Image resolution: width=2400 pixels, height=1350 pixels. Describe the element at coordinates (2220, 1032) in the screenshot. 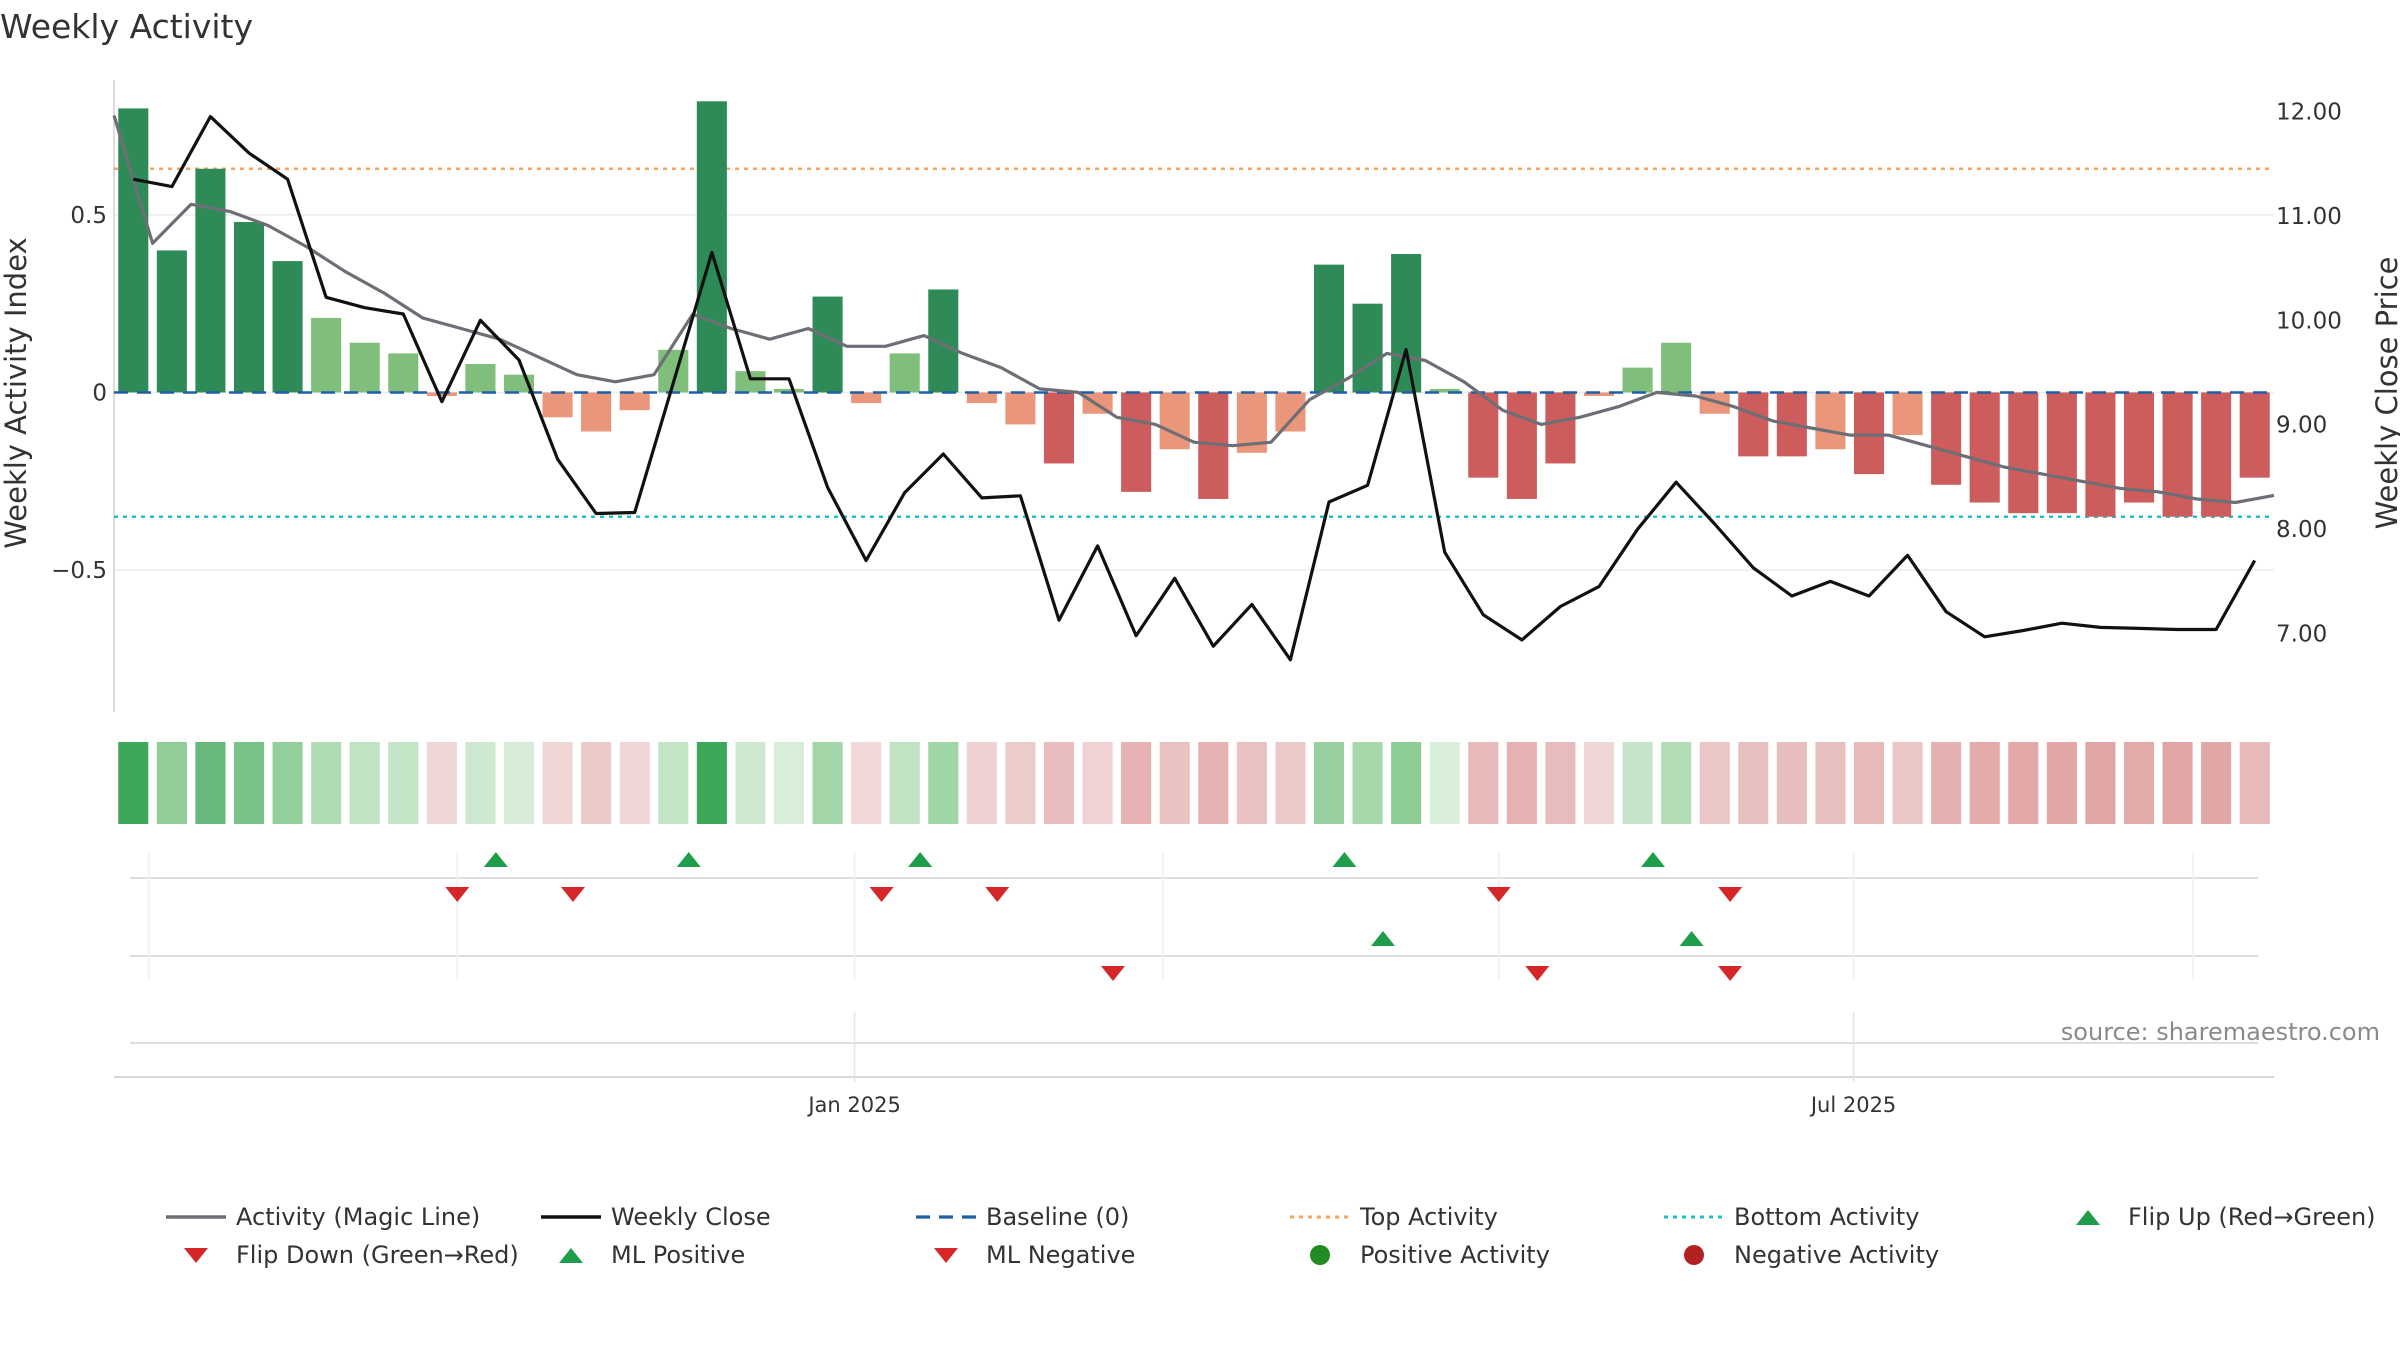

I see `source-credit: source: sharemaestro.com` at that location.